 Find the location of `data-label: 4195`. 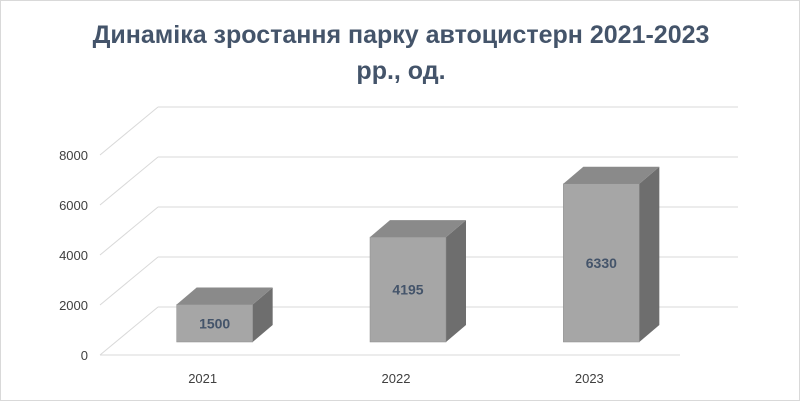

data-label: 4195 is located at coordinates (407, 290).